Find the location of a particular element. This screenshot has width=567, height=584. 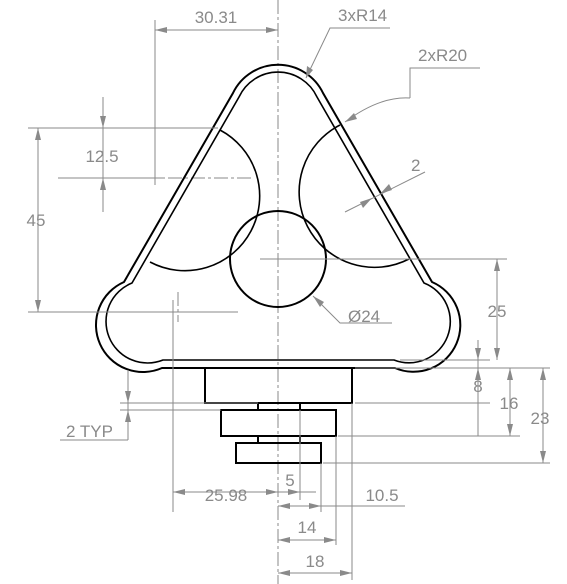

dim-10-5-label: 10.5 is located at coordinates (381, 495).